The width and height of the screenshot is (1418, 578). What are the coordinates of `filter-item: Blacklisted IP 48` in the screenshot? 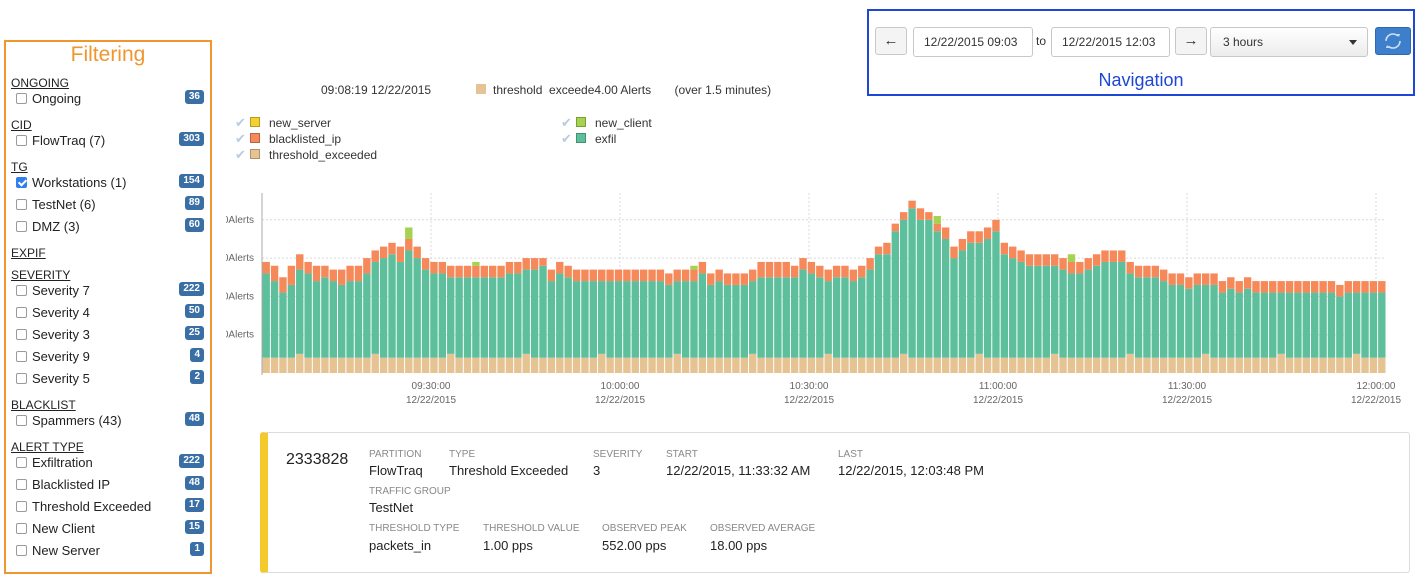 It's located at (111, 485).